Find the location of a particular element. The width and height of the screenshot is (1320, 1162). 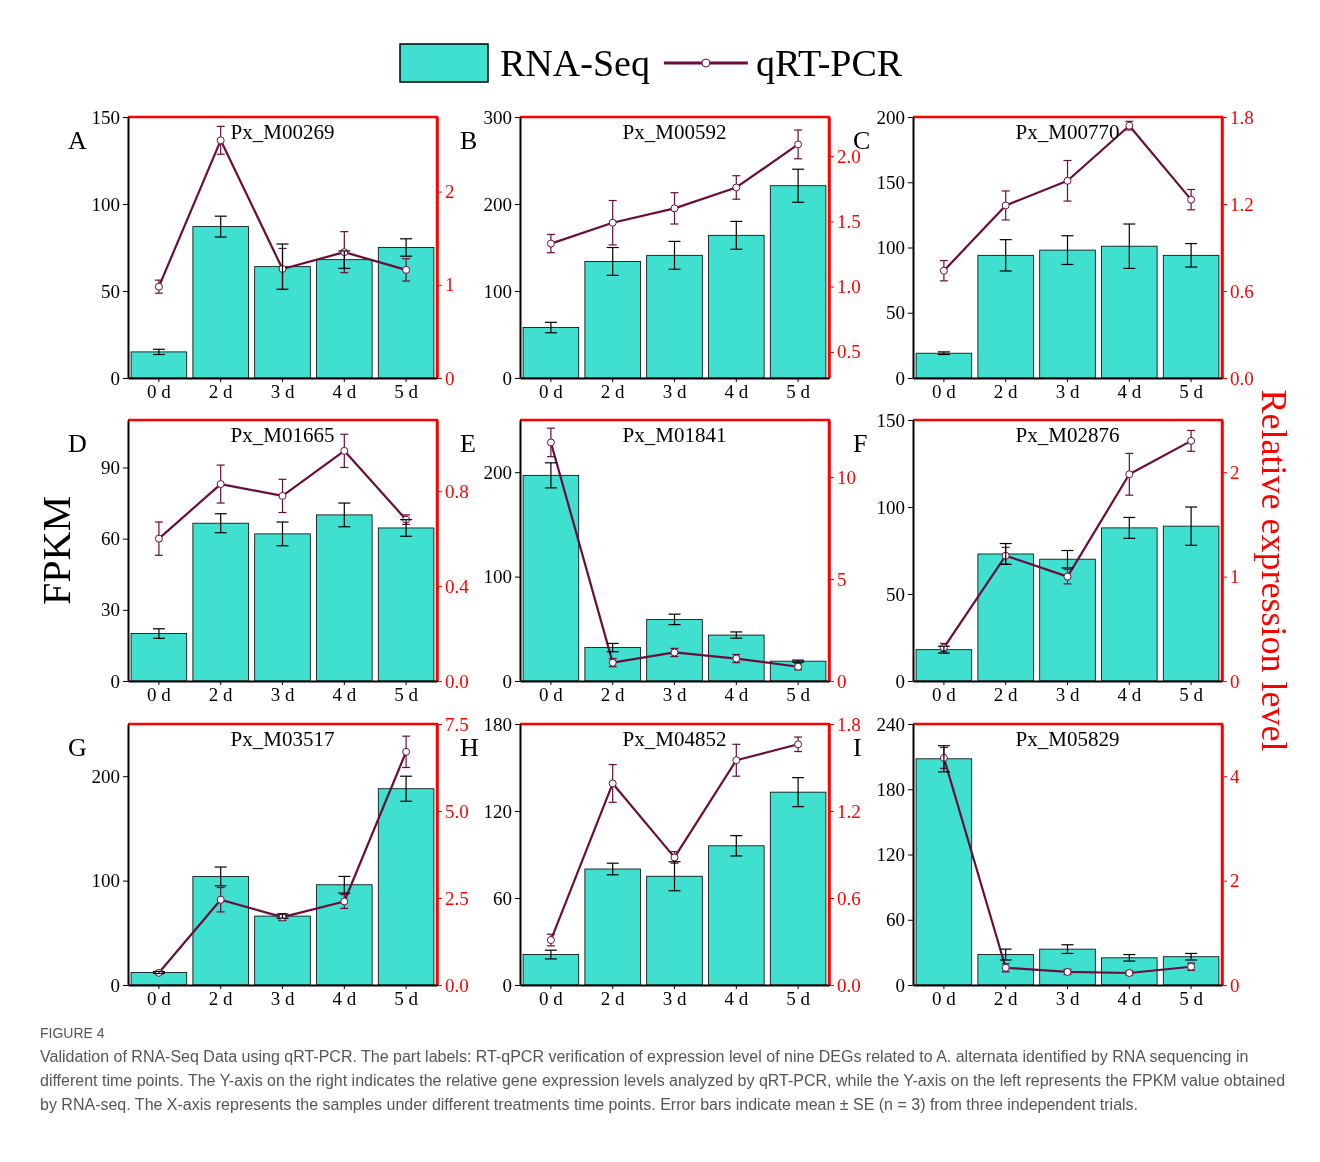

text: D is located at coordinates (77, 443).